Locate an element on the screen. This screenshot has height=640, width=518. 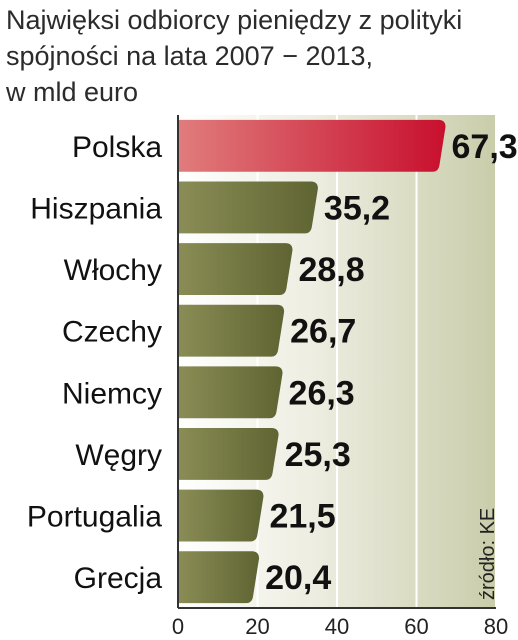
x-tick-label-40: 40 is located at coordinates (337, 626).